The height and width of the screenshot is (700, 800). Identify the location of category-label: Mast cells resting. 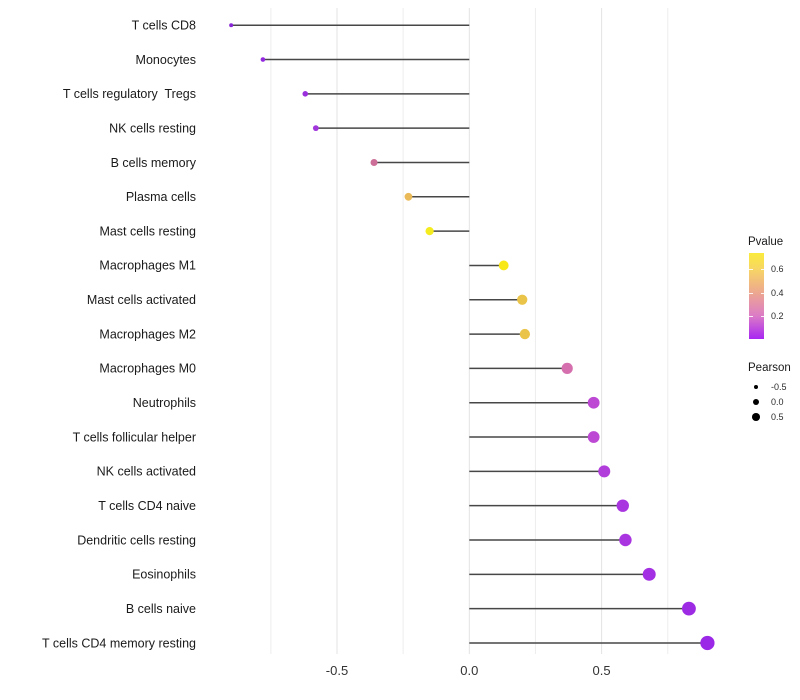
(147, 231).